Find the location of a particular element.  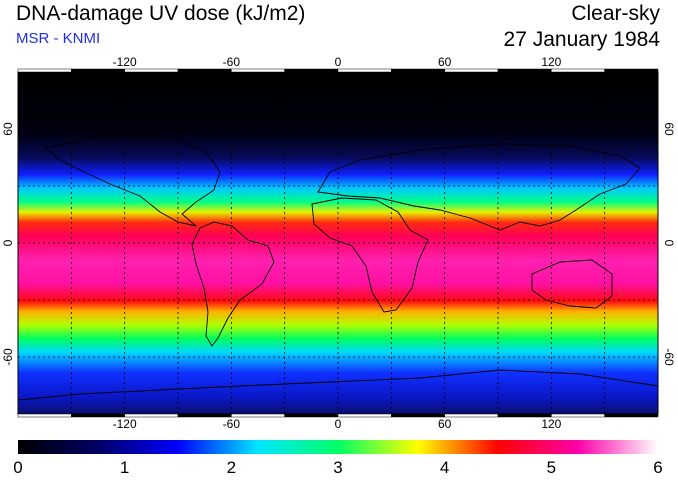

coastline-australia is located at coordinates (572, 284).